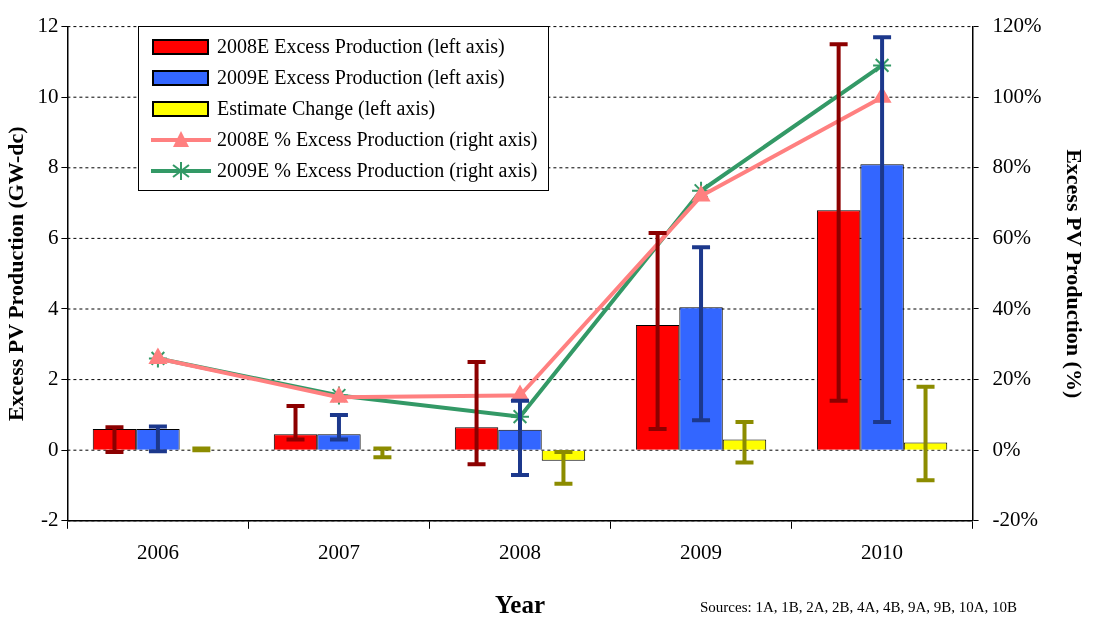  What do you see at coordinates (1012, 236) in the screenshot?
I see `y2-tick-label: 60%` at bounding box center [1012, 236].